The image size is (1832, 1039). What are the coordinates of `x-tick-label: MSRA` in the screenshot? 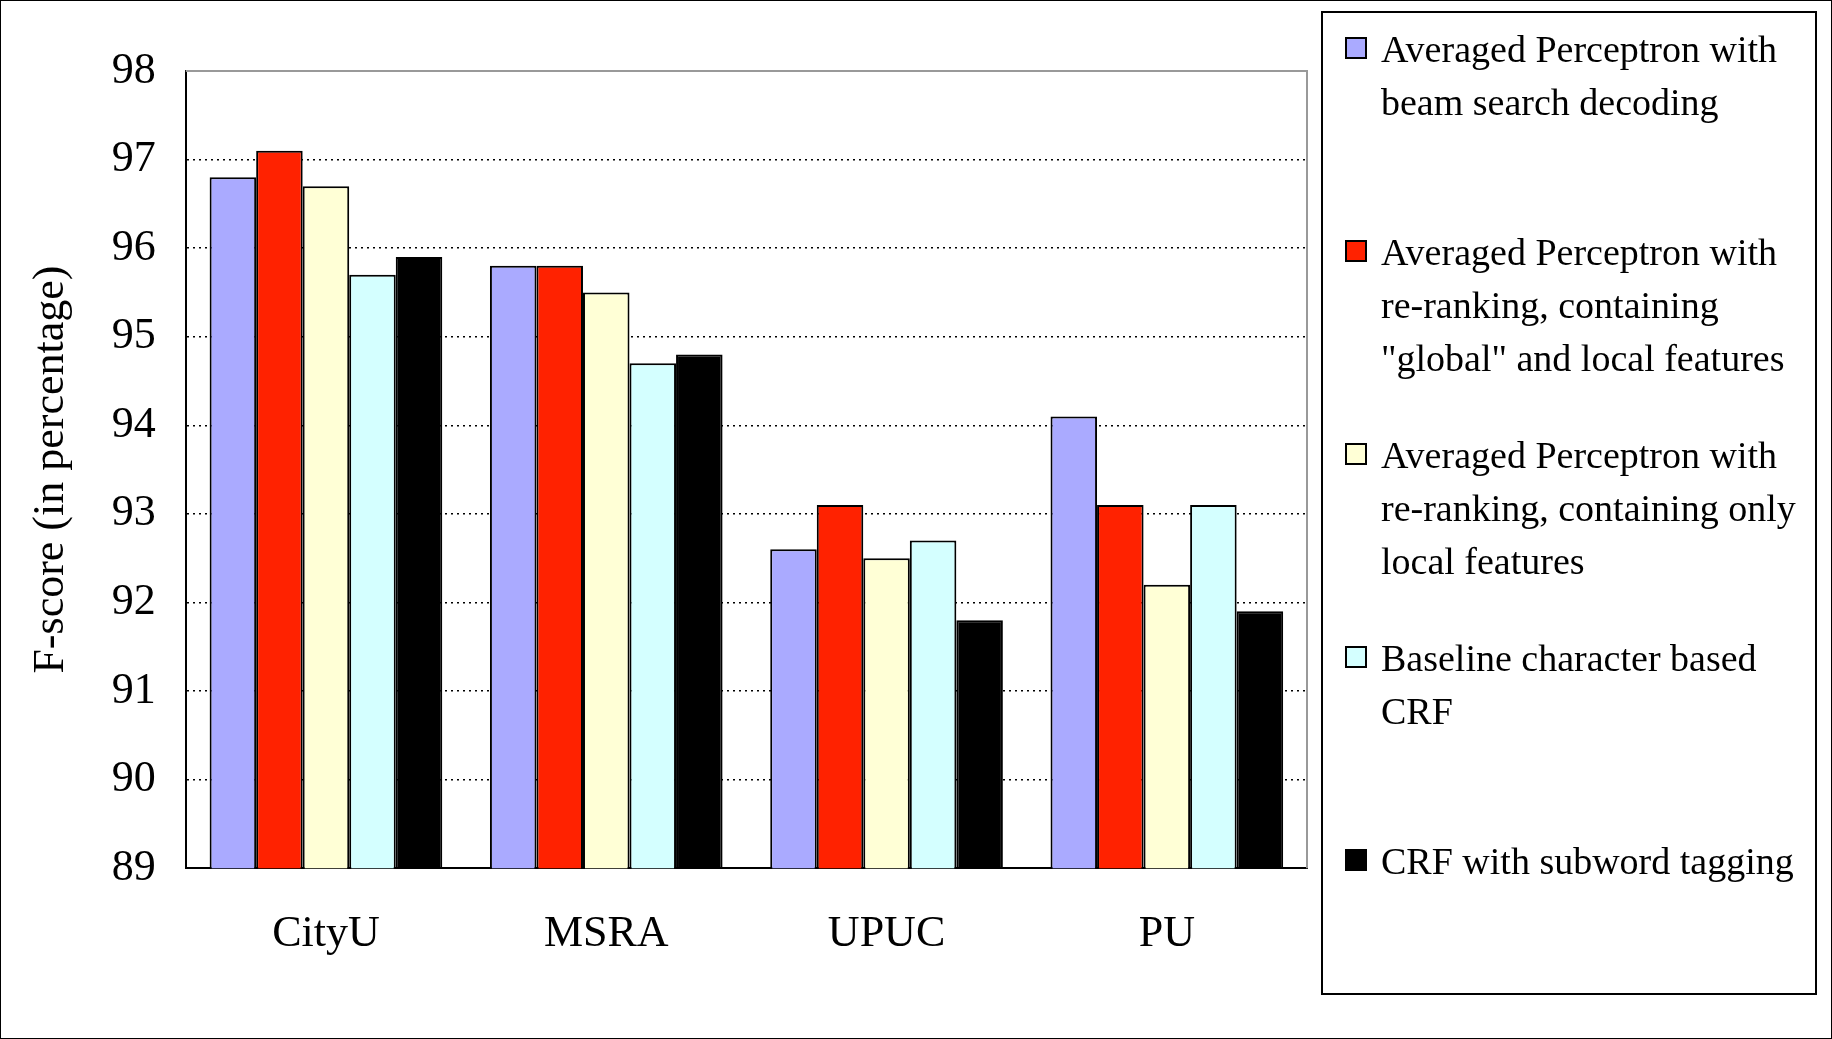 It's located at (606, 932).